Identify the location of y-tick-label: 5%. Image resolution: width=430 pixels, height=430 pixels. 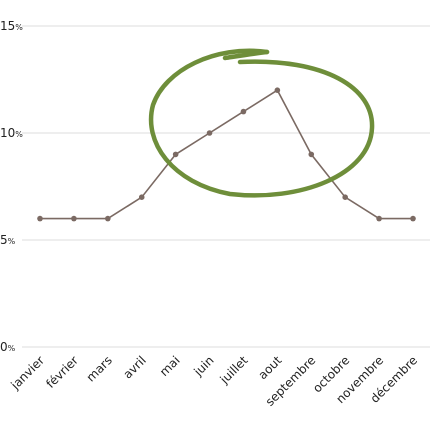
(8, 240).